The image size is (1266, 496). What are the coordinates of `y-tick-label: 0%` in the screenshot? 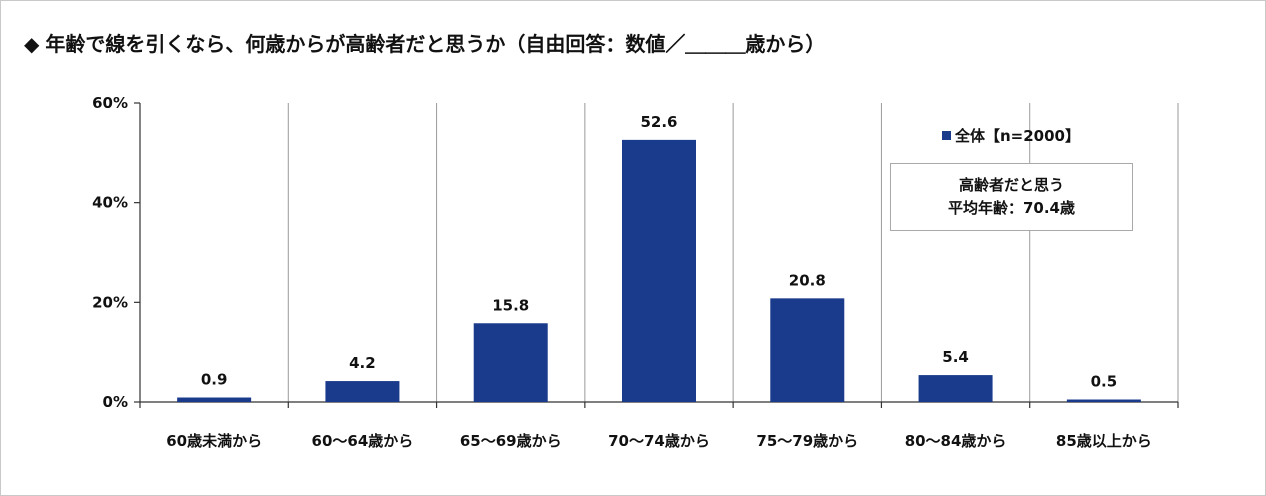 It's located at (115, 402).